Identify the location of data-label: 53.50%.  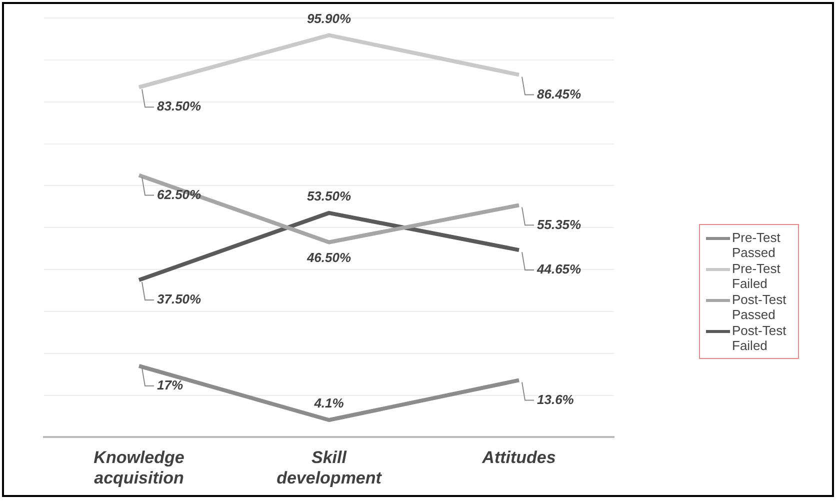
(329, 196).